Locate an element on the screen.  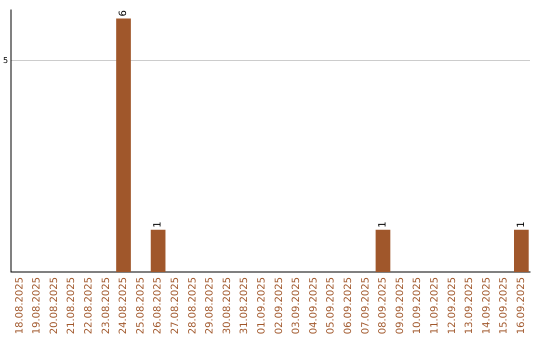
x-tick-label: 15.09.2025 is located at coordinates (504, 305).